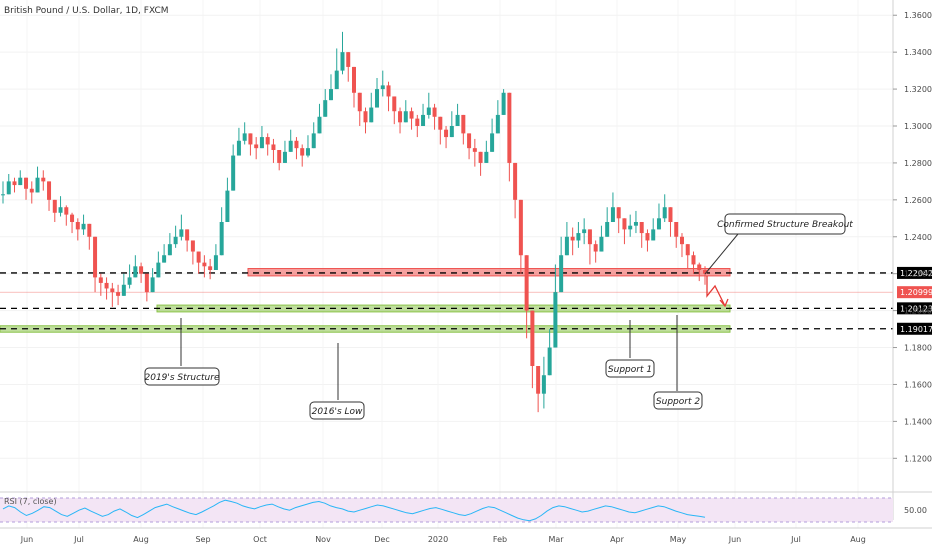 Image resolution: width=932 pixels, height=550 pixels. Describe the element at coordinates (795, 539) in the screenshot. I see `time-tick-label: Jul` at that location.